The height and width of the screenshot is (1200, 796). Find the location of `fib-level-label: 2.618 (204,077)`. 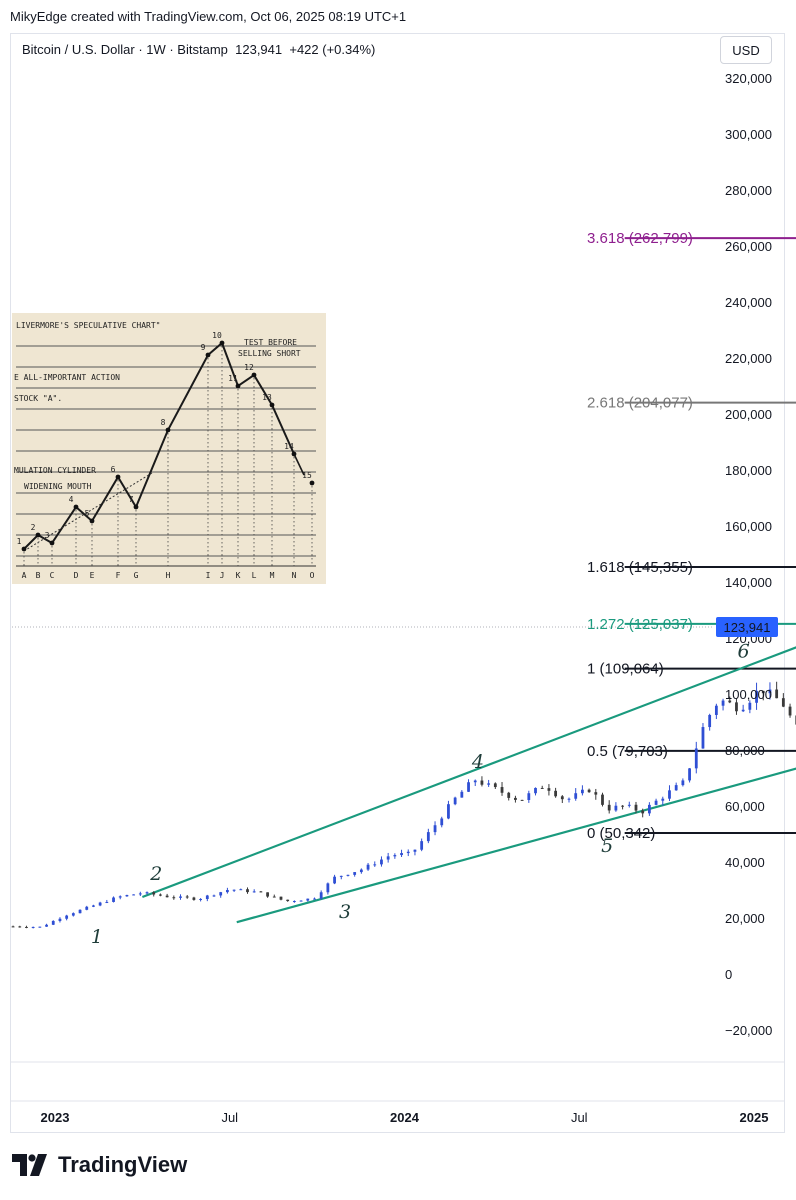

fib-level-label: 2.618 (204,077) is located at coordinates (640, 403).